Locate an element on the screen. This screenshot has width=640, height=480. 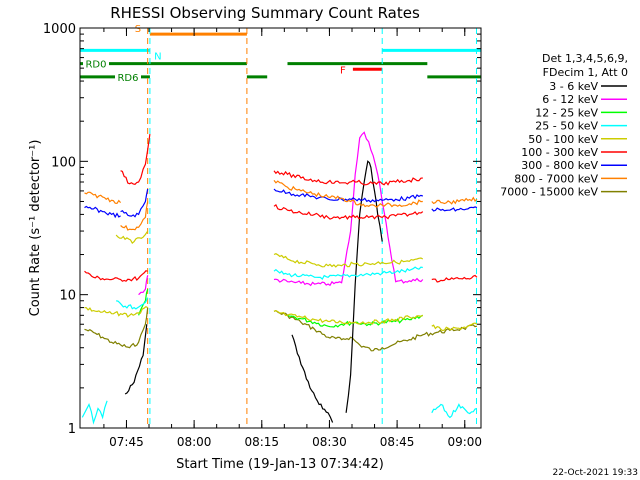
y-axis-label: Count Rate (s⁻¹ detector⁻¹) is located at coordinates (35, 228).